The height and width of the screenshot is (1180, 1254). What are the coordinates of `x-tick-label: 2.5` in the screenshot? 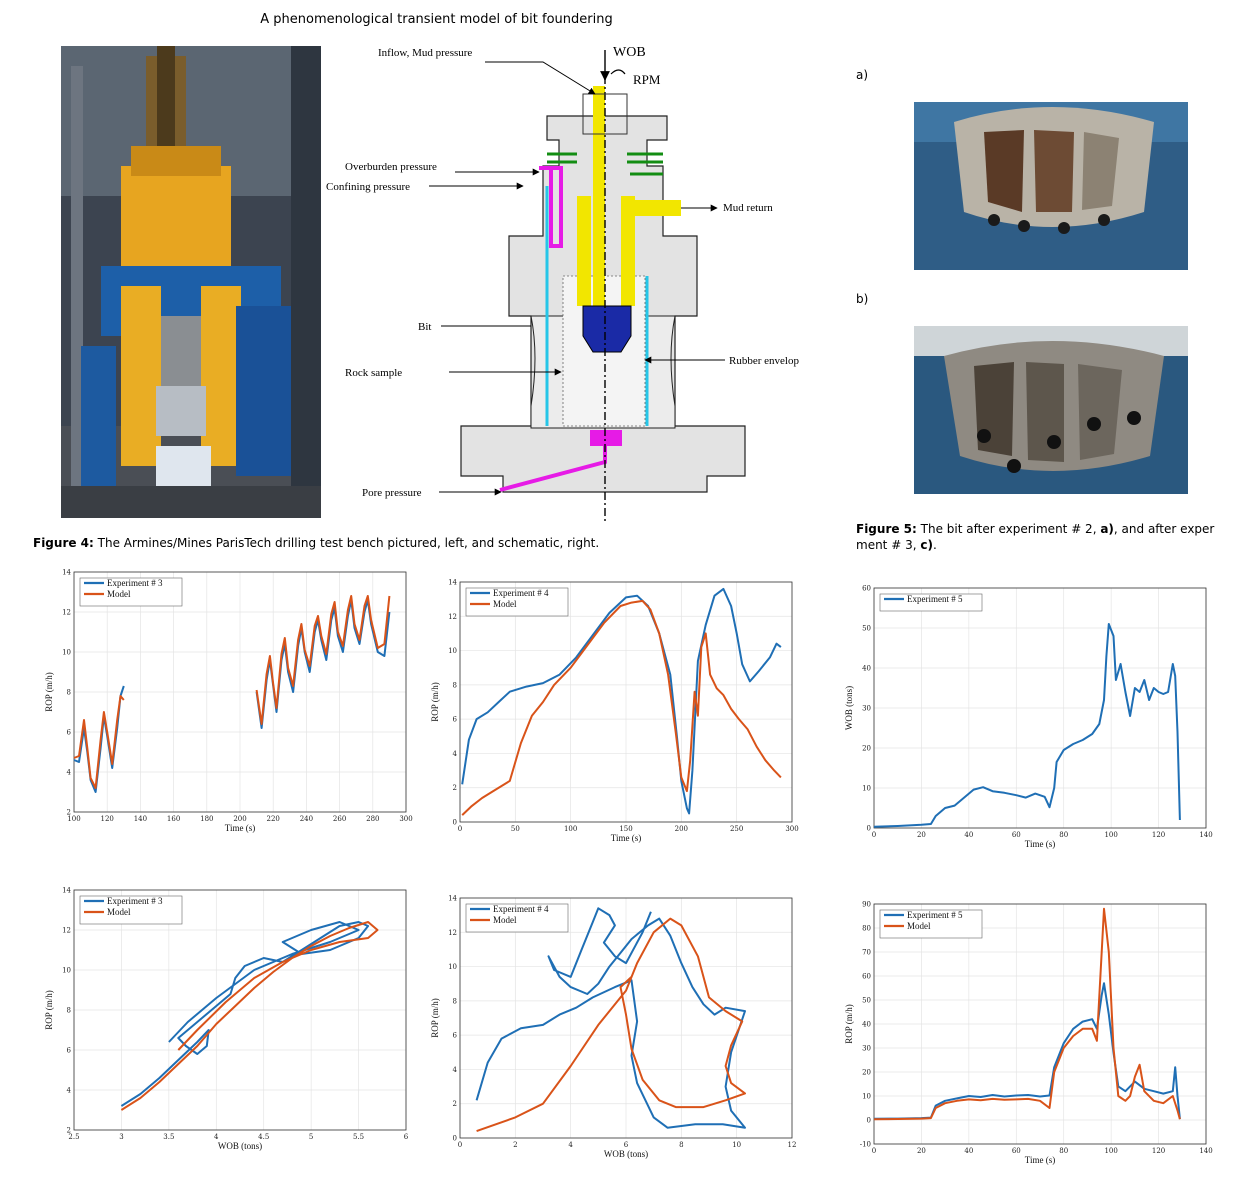 It's located at (73, 1137).